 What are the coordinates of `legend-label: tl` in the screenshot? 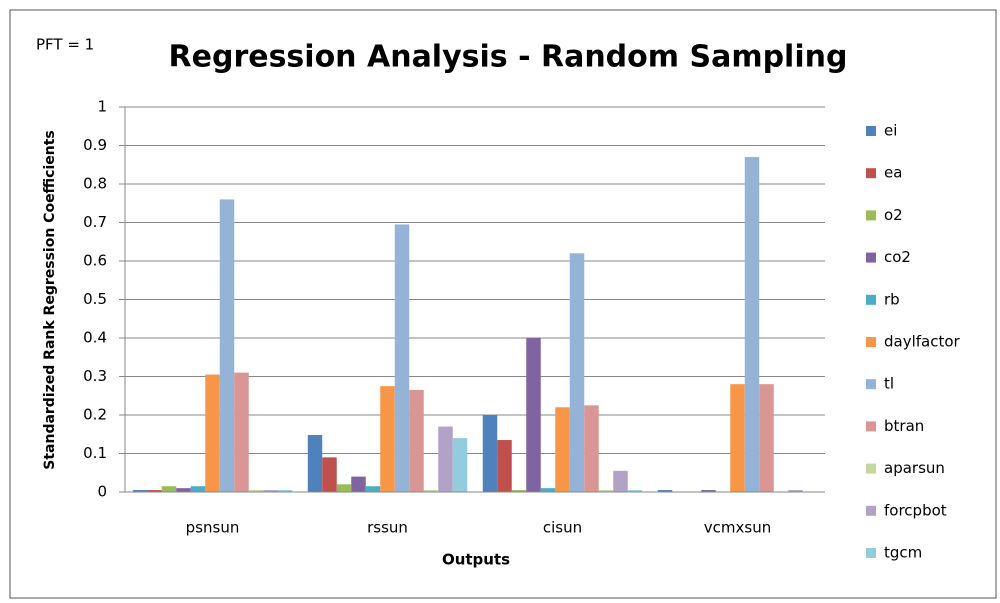 It's located at (889, 384).